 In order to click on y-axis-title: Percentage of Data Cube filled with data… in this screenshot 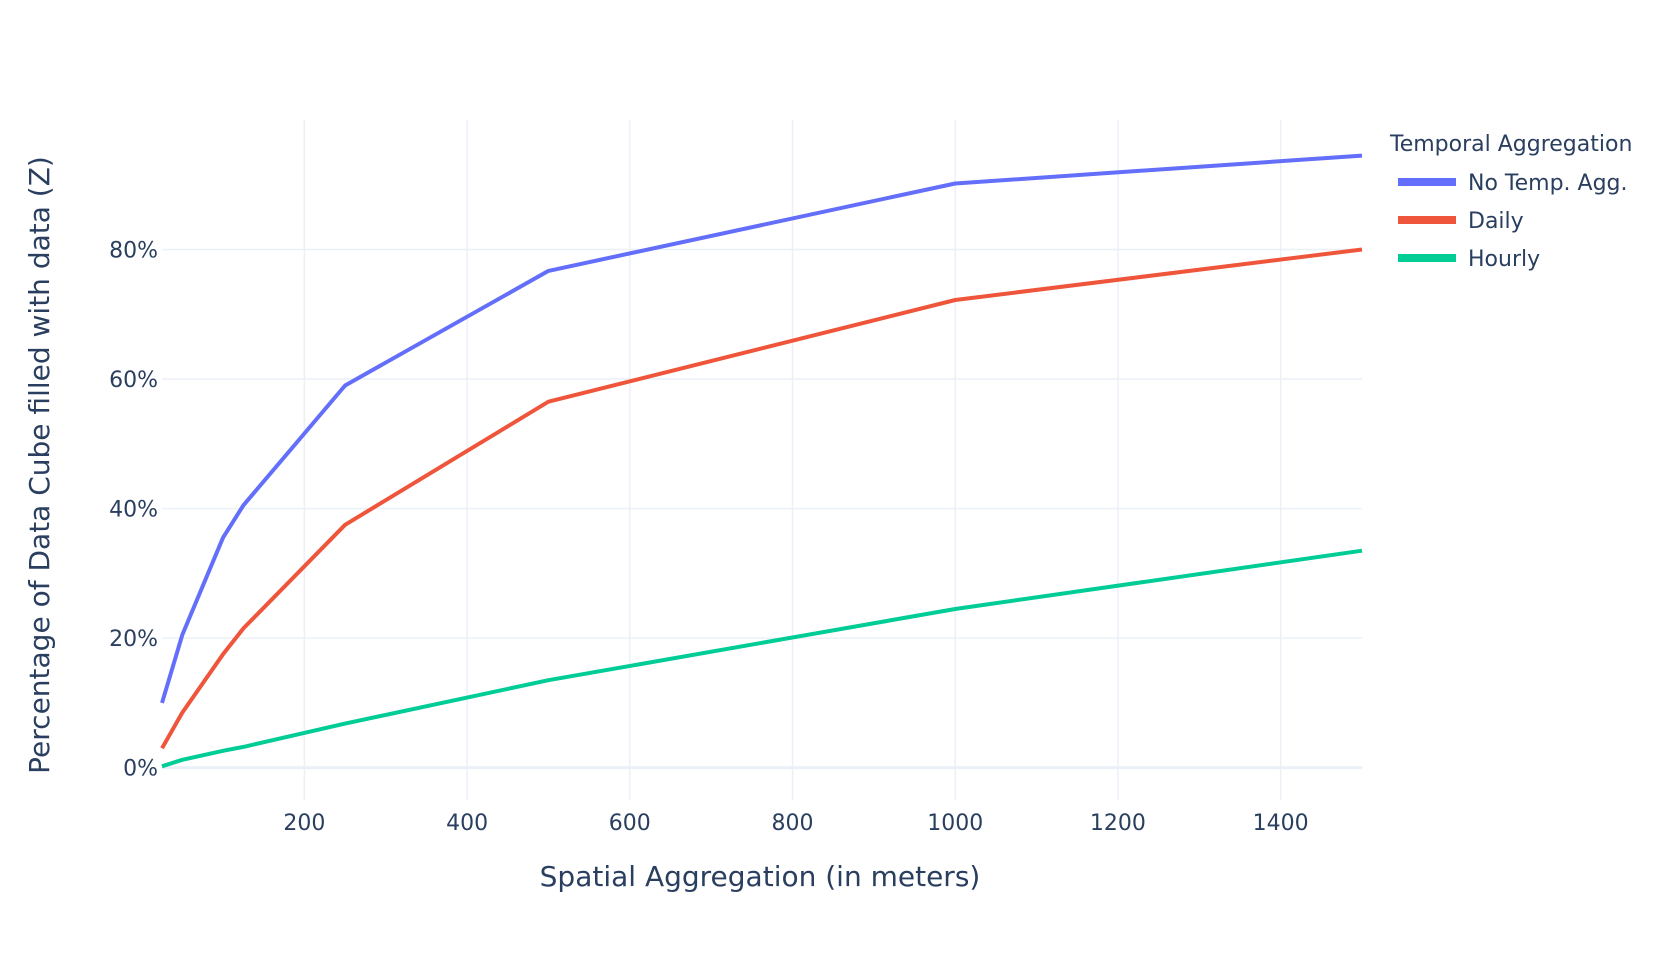, I will do `click(39, 465)`.